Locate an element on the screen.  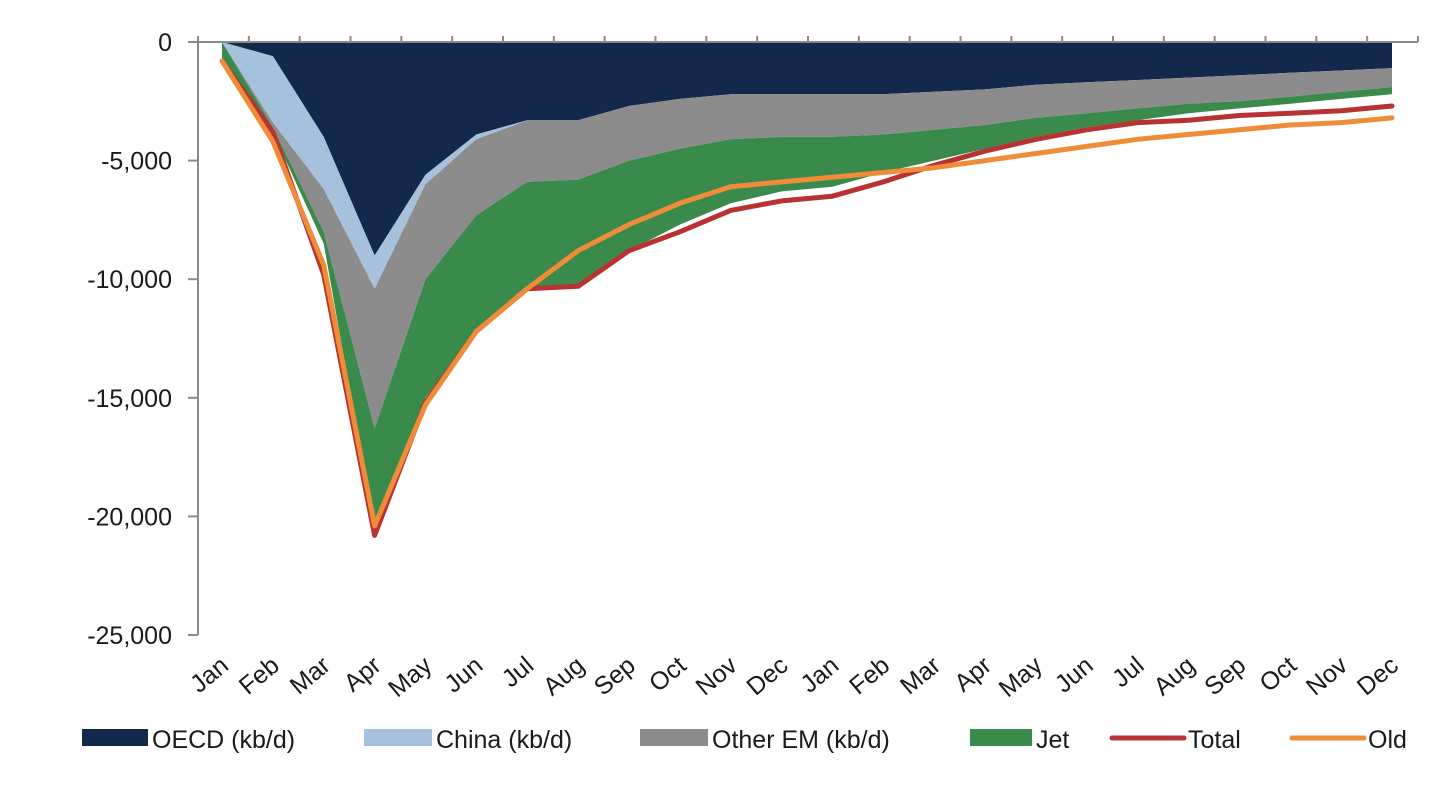
legend-swatch-jet is located at coordinates (1001, 737).